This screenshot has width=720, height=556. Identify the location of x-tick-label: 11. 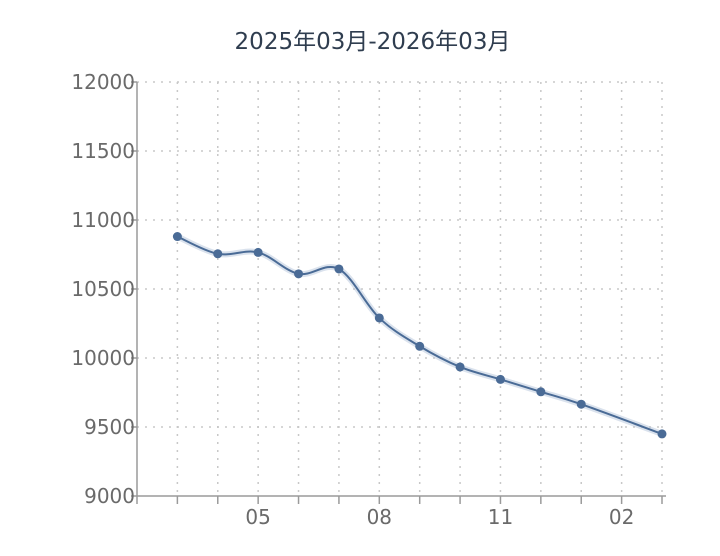
(500, 517).